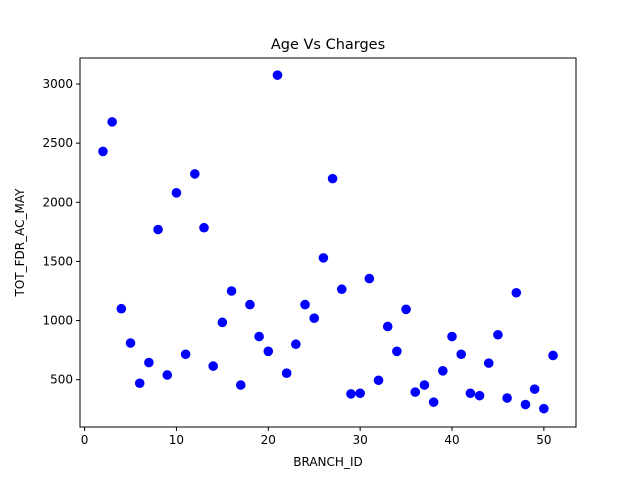 The width and height of the screenshot is (640, 480). I want to click on y-tick-label: 1000, so click(57, 321).